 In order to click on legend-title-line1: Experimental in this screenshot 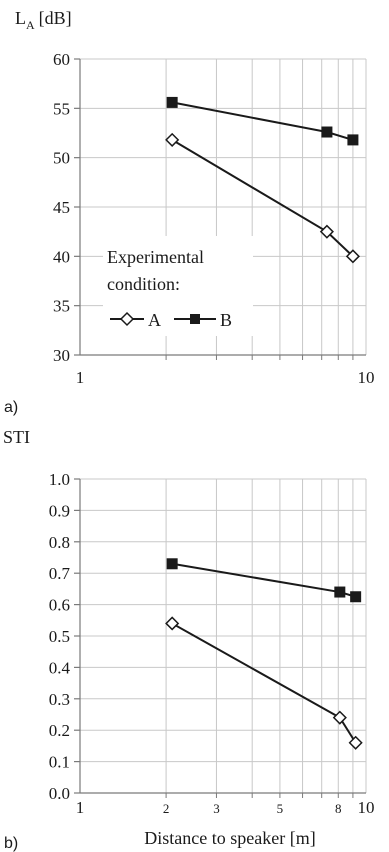, I will do `click(155, 257)`.